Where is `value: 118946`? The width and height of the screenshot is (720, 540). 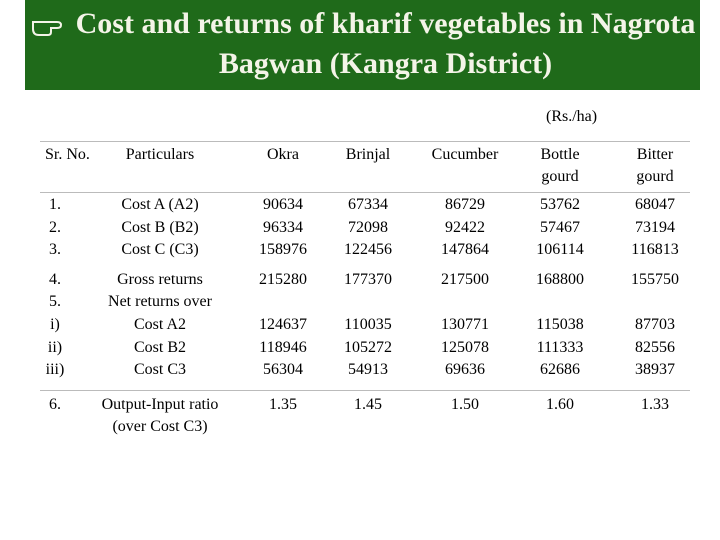 value: 118946 is located at coordinates (283, 347).